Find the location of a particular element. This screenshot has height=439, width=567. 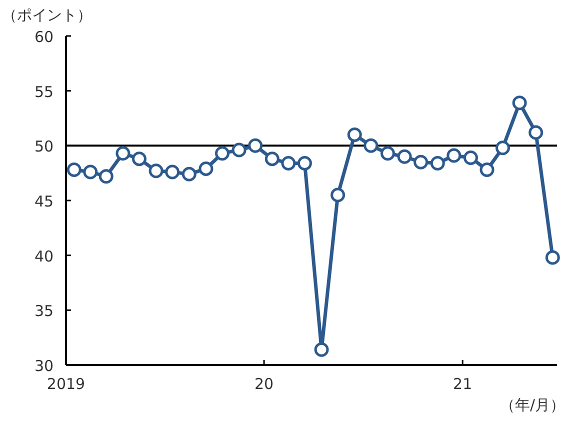

y-tick-label: 50 is located at coordinates (44, 147).